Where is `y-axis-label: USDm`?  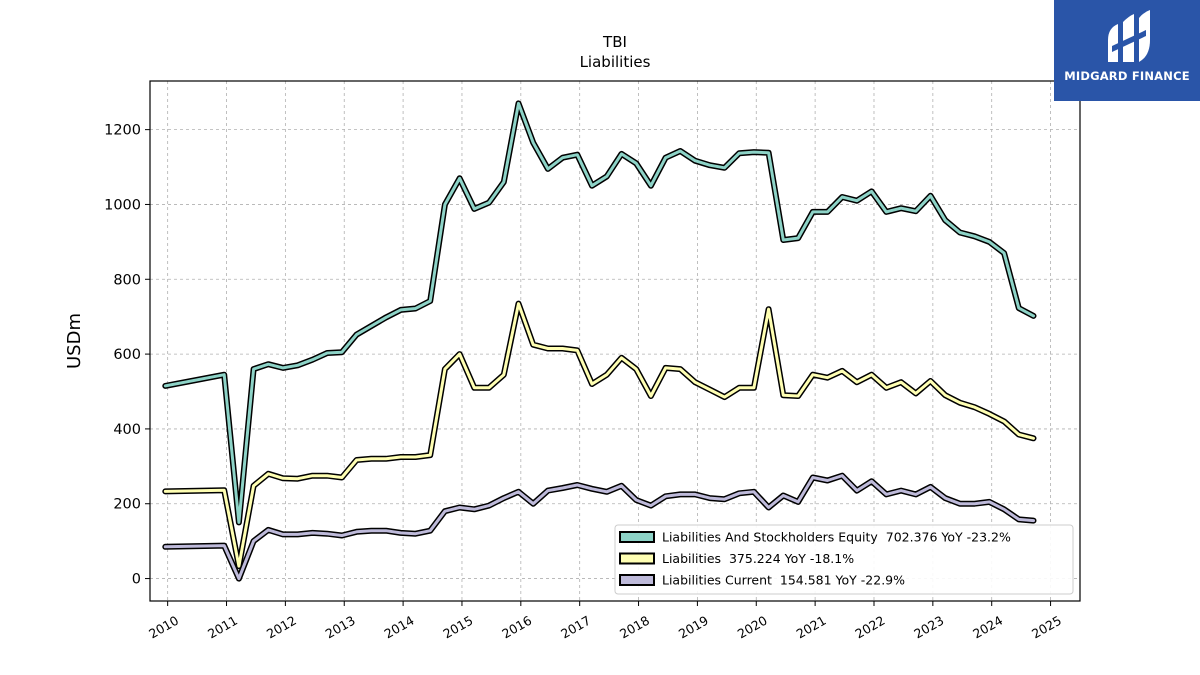
y-axis-label: USDm is located at coordinates (74, 341).